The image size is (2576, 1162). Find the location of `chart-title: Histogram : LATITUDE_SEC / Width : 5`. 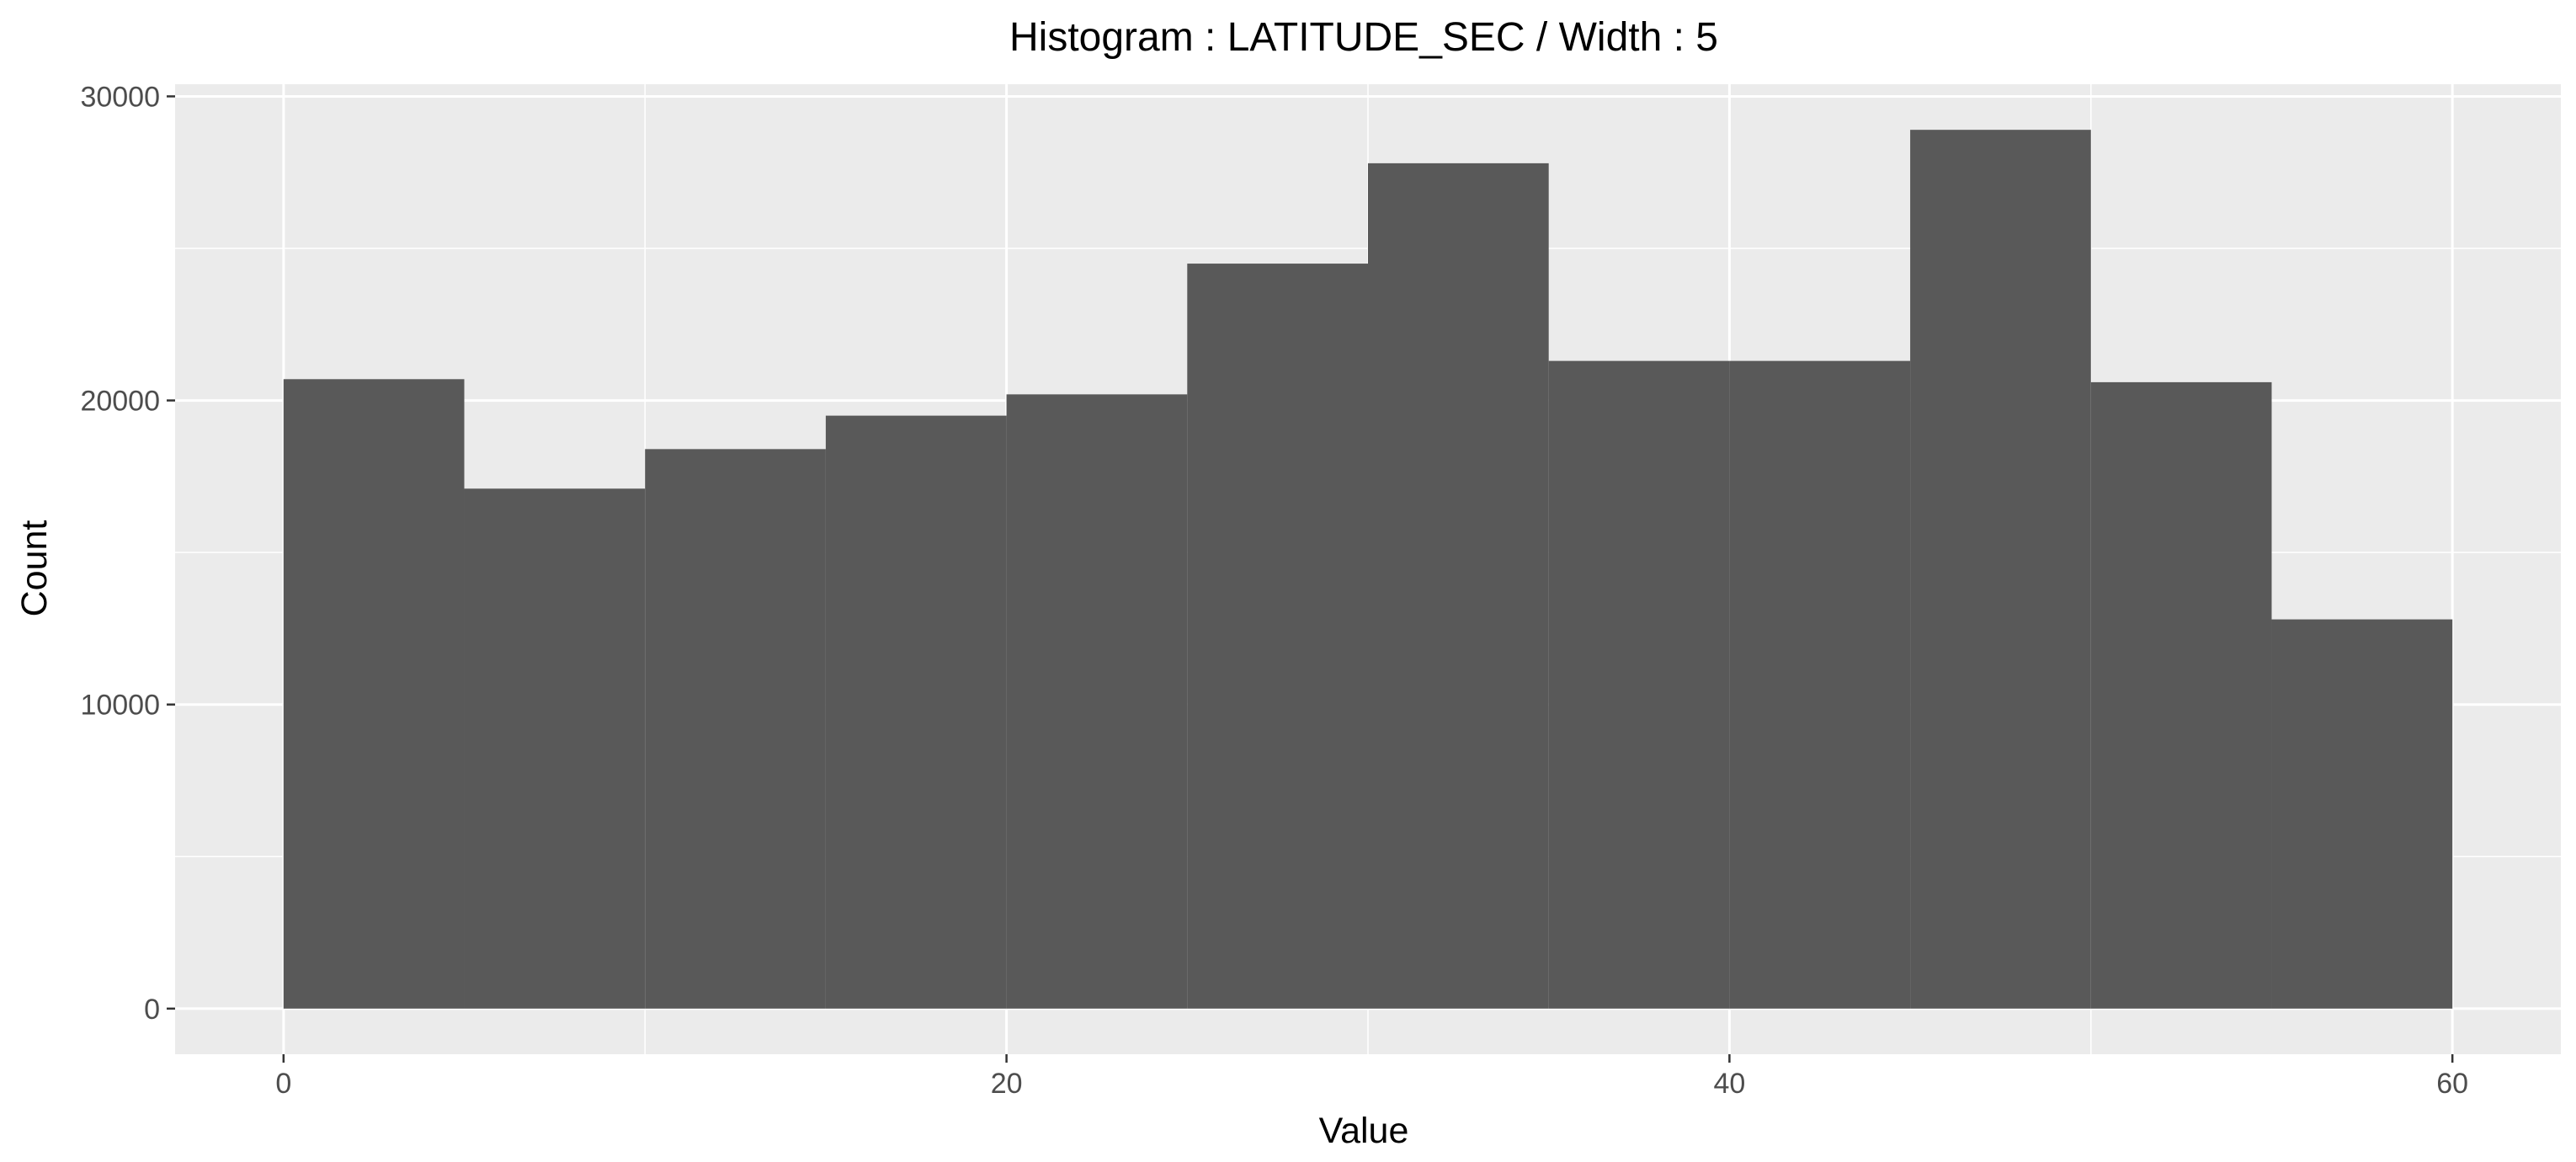

chart-title: Histogram : LATITUDE_SEC / Width : 5 is located at coordinates (1364, 37).